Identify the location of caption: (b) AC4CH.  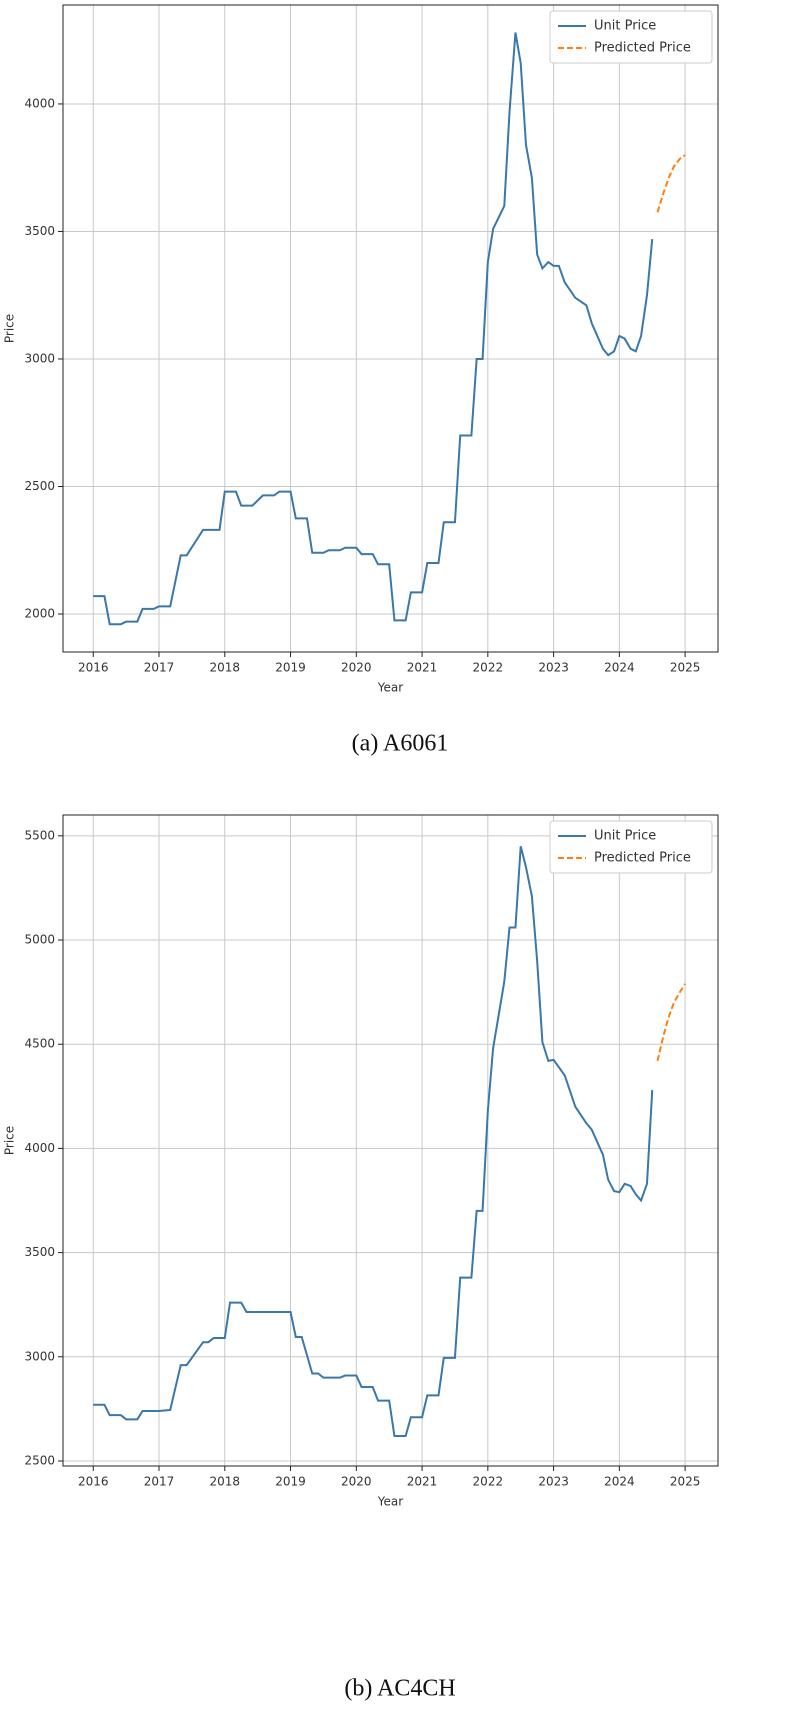
(399, 1689).